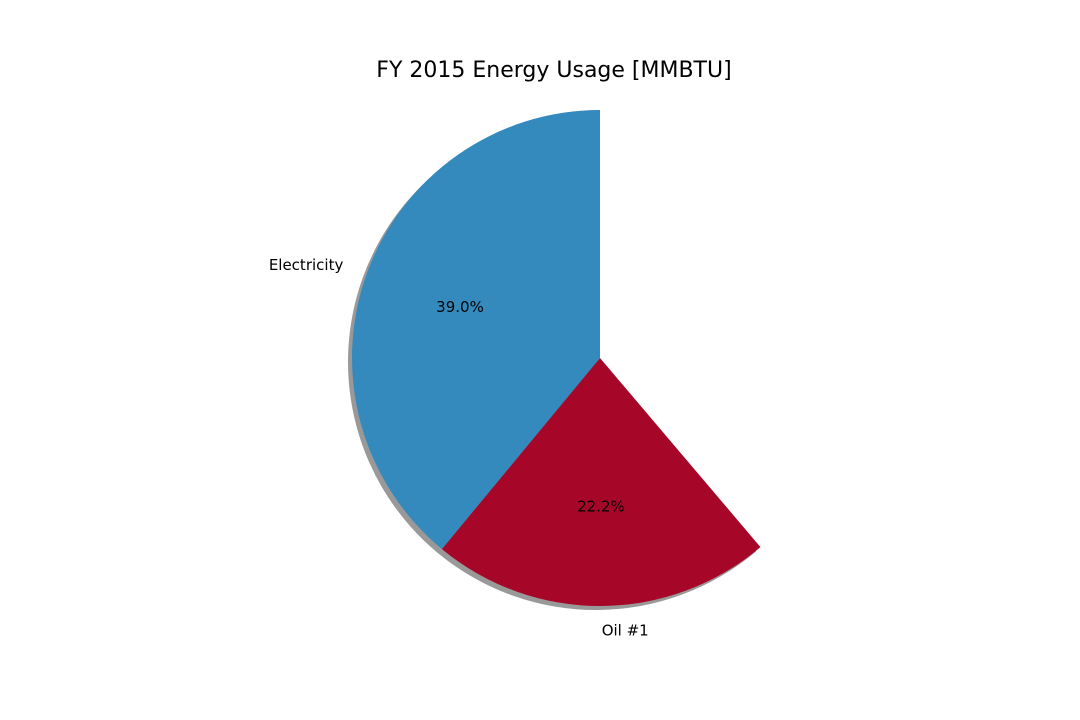 The image size is (1080, 720). I want to click on pie-slice-electricity, so click(475, 330).